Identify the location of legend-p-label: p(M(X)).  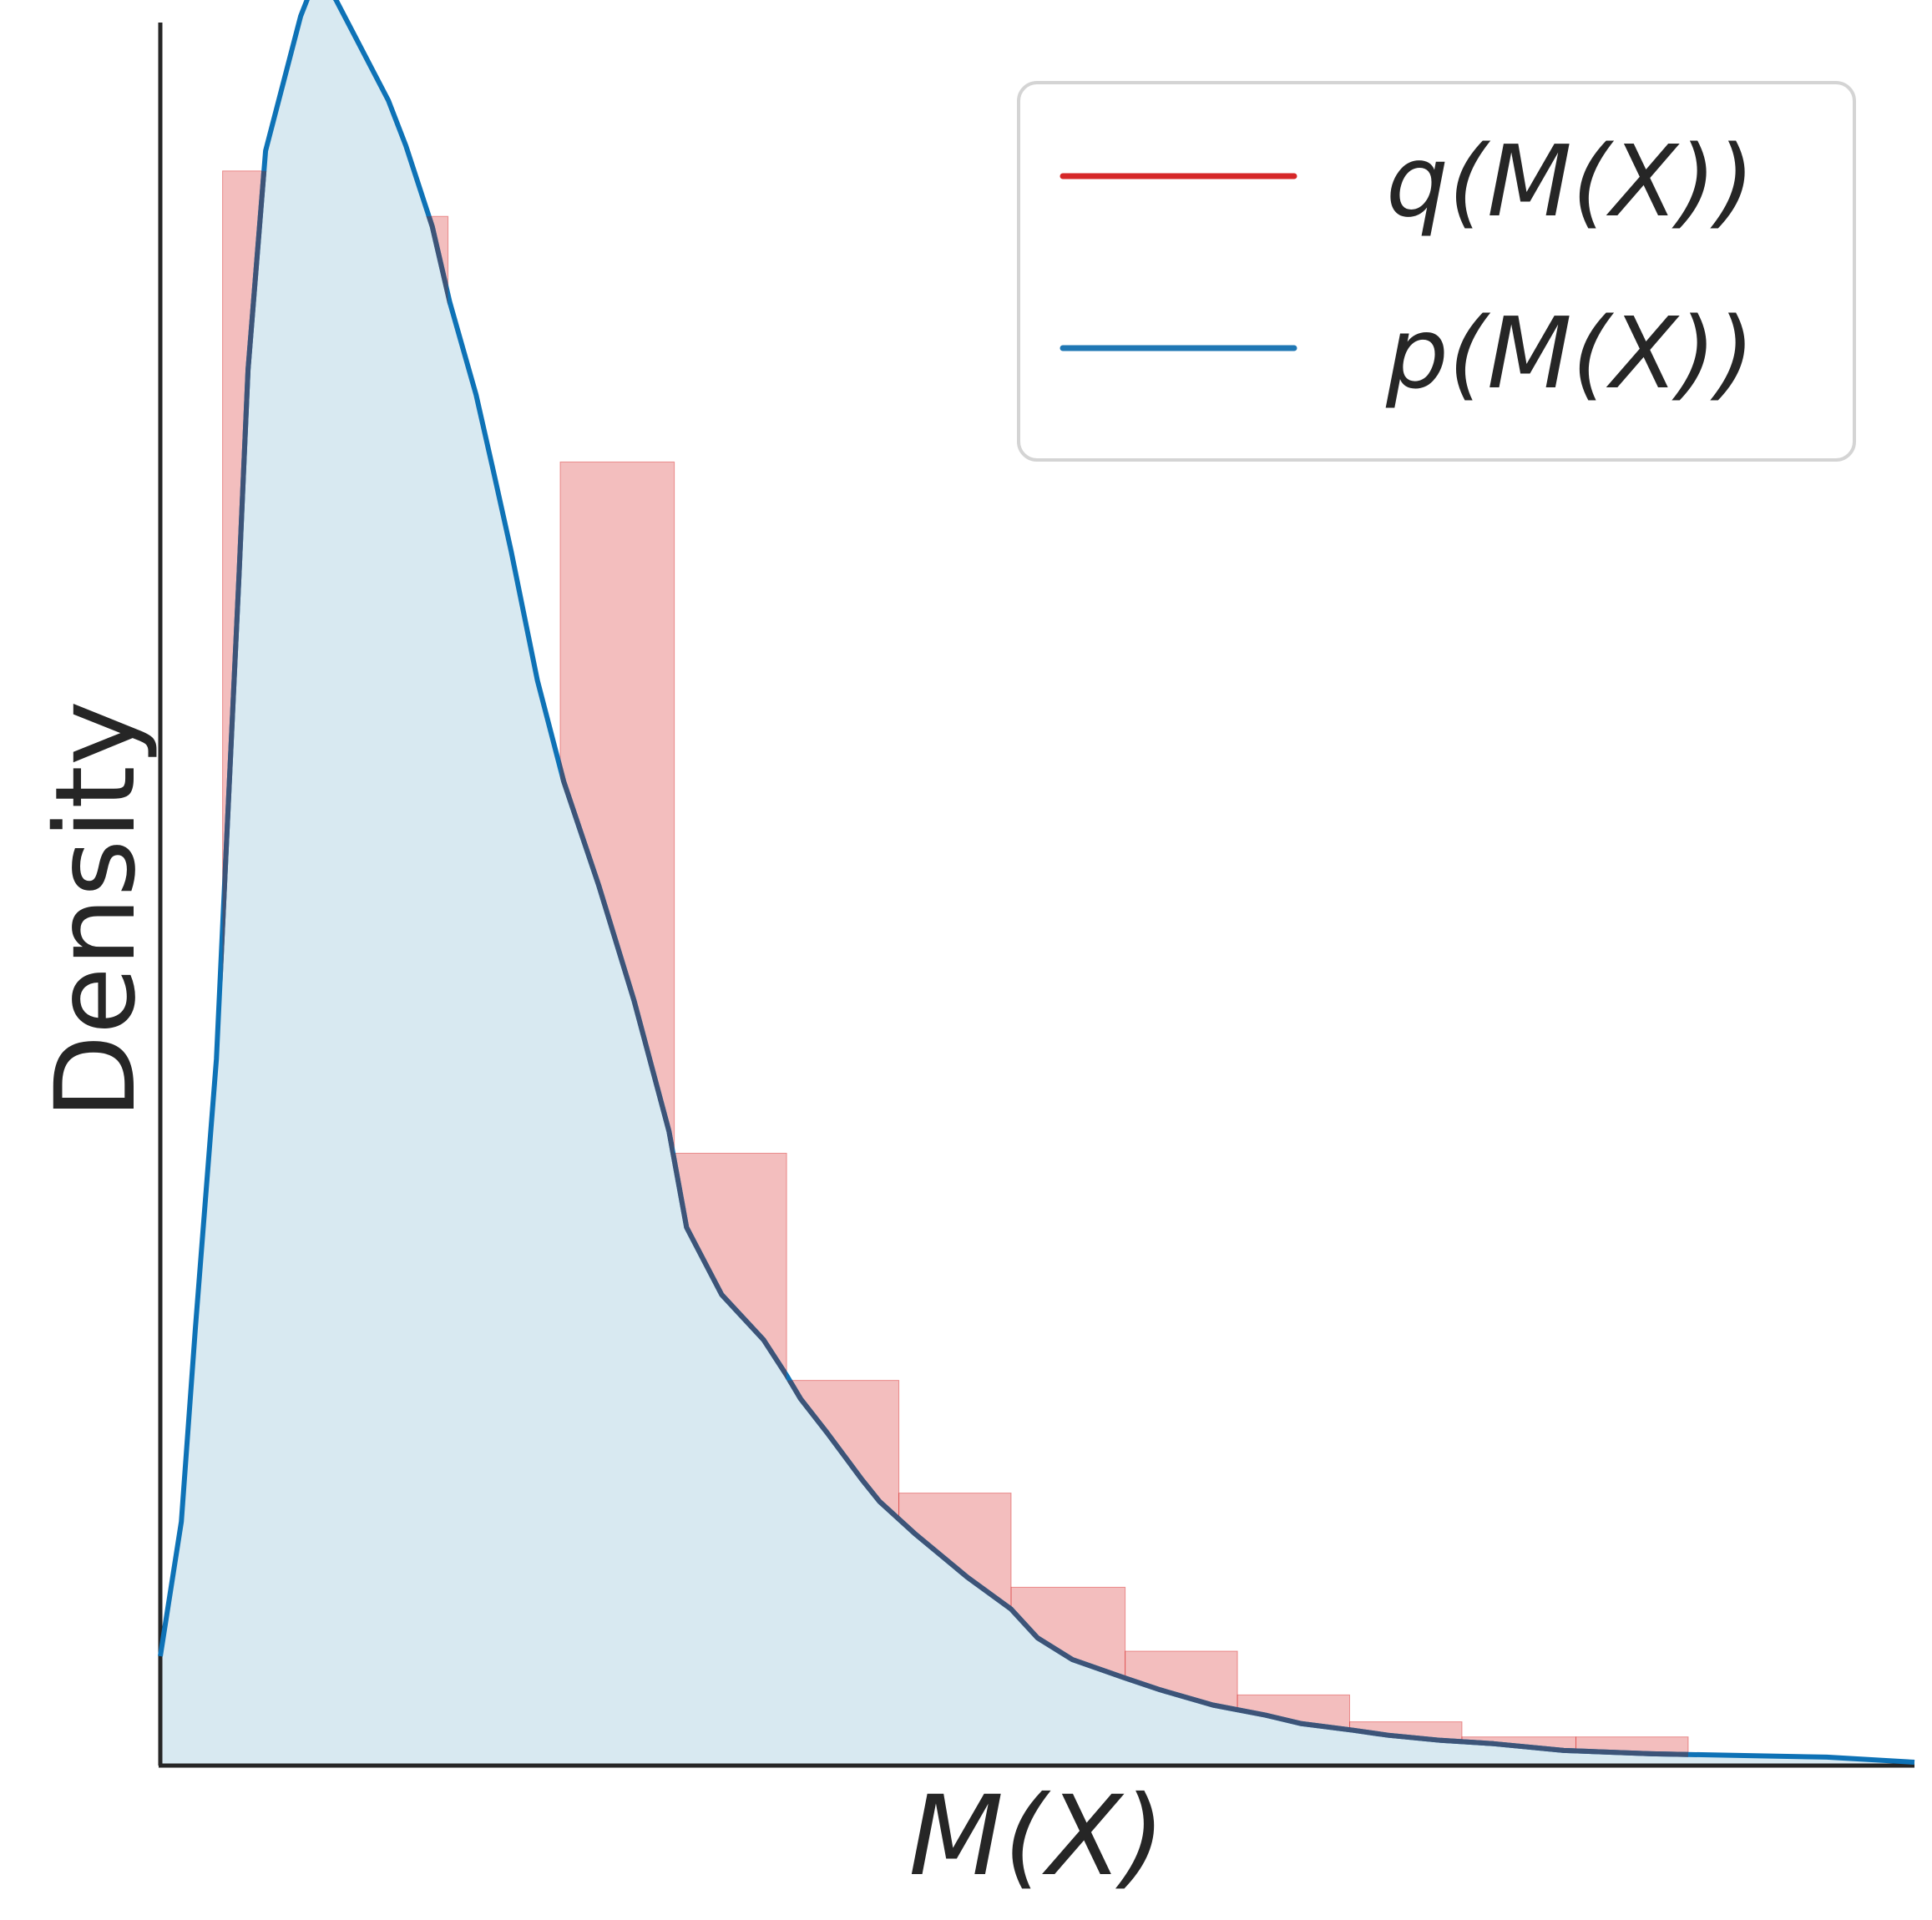
(1570, 353).